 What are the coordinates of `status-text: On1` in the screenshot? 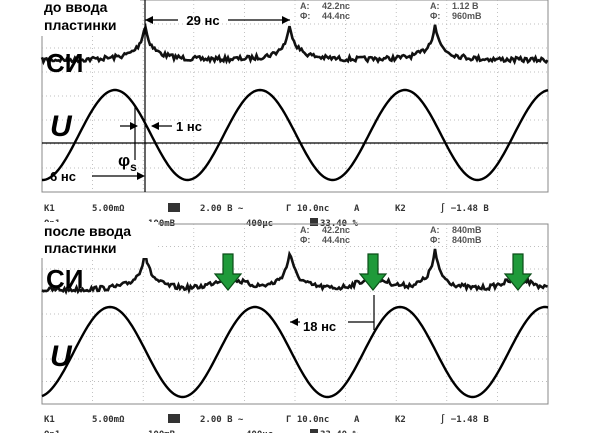 It's located at (52, 431).